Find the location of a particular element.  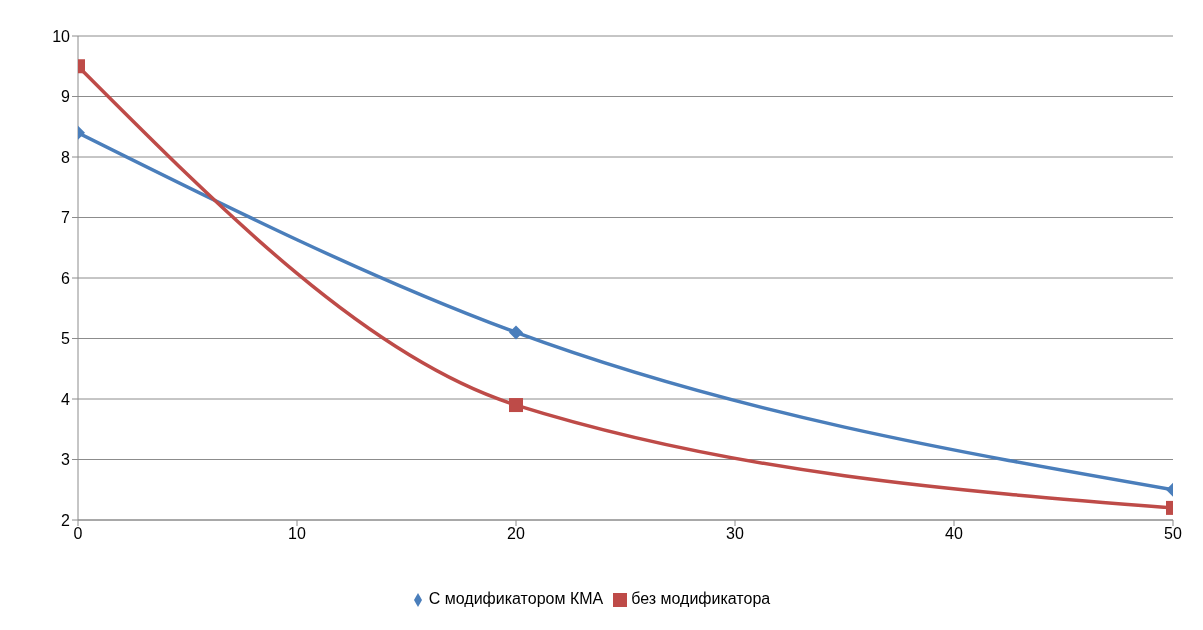

x-tick-label: 10 is located at coordinates (297, 534).